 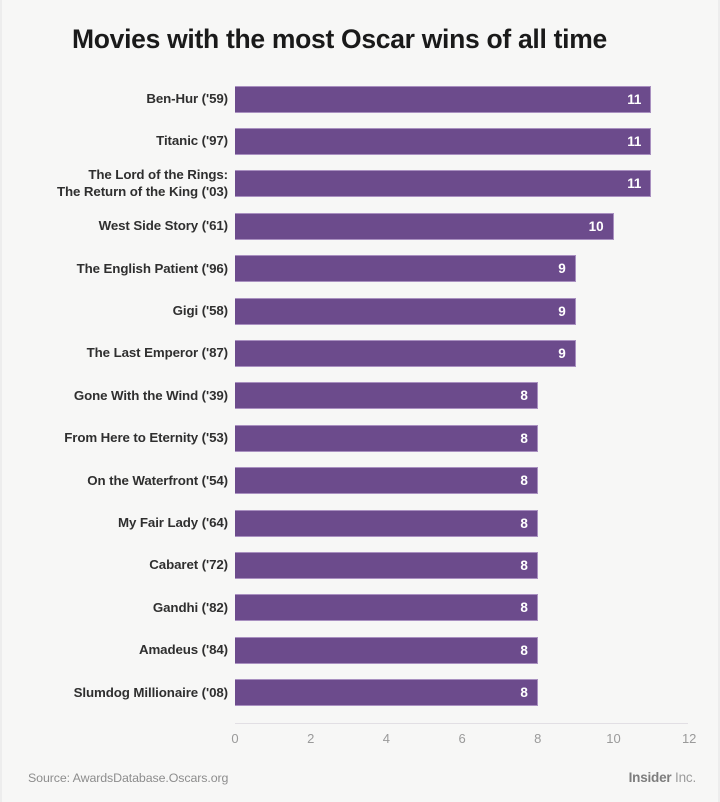 I want to click on bar: 10, so click(x=424, y=226).